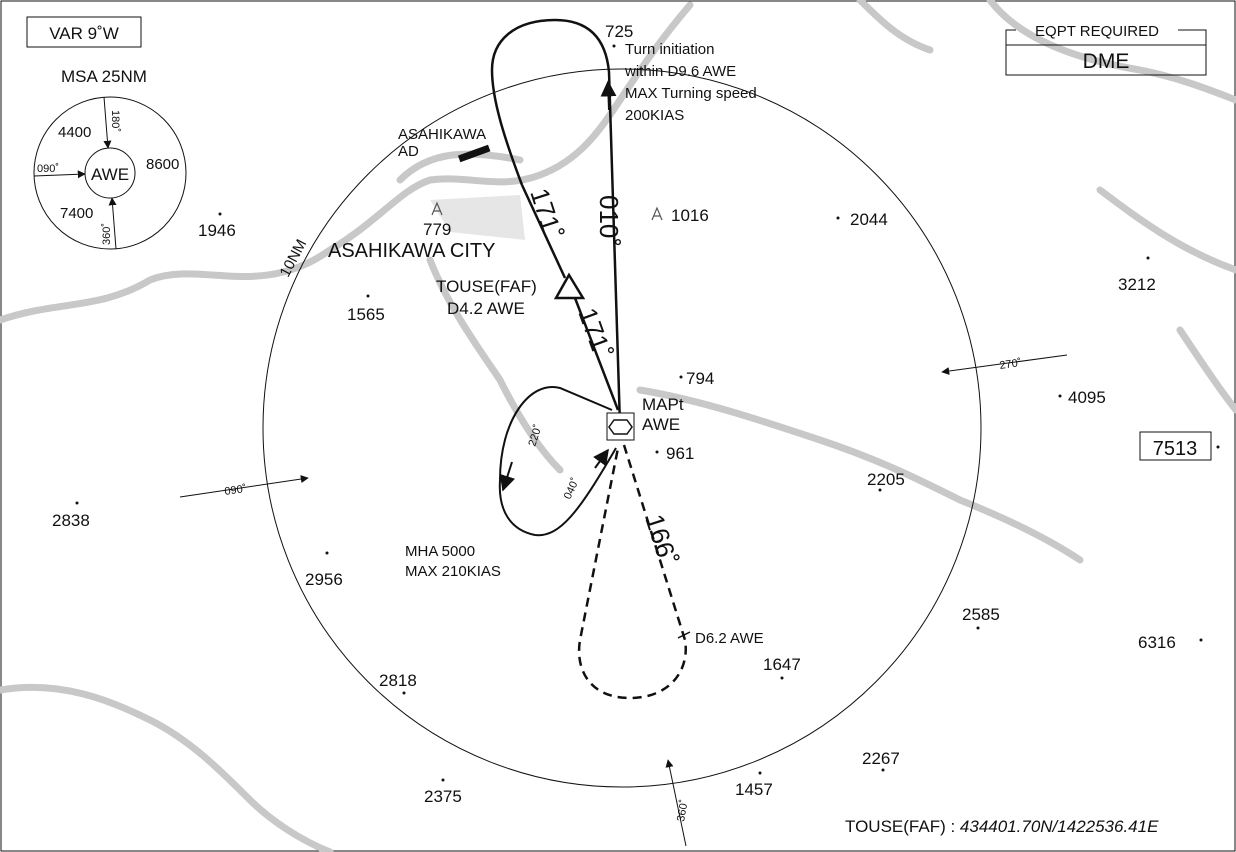 This screenshot has width=1236, height=852. Describe the element at coordinates (869, 219) in the screenshot. I see `elevation: 2044` at that location.